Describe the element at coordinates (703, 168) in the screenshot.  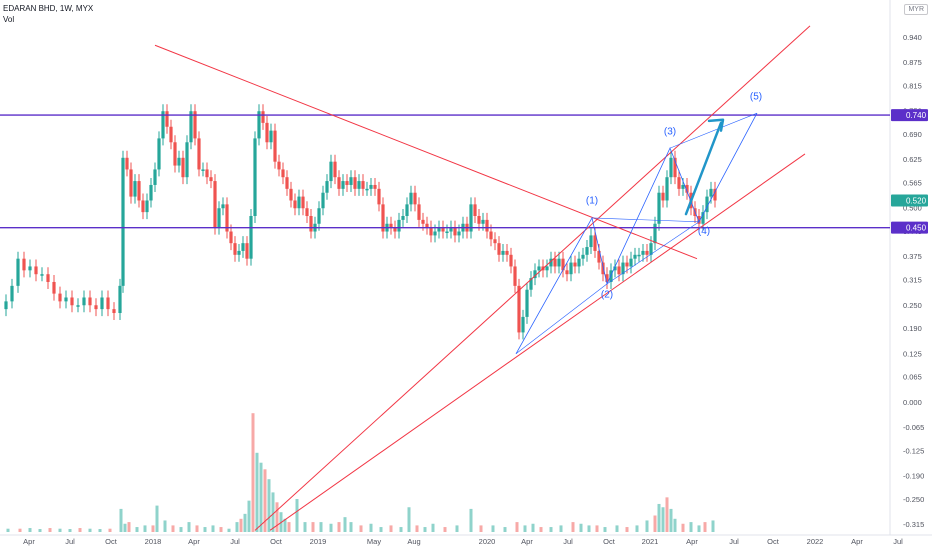
I see `projection-arrow` at that location.